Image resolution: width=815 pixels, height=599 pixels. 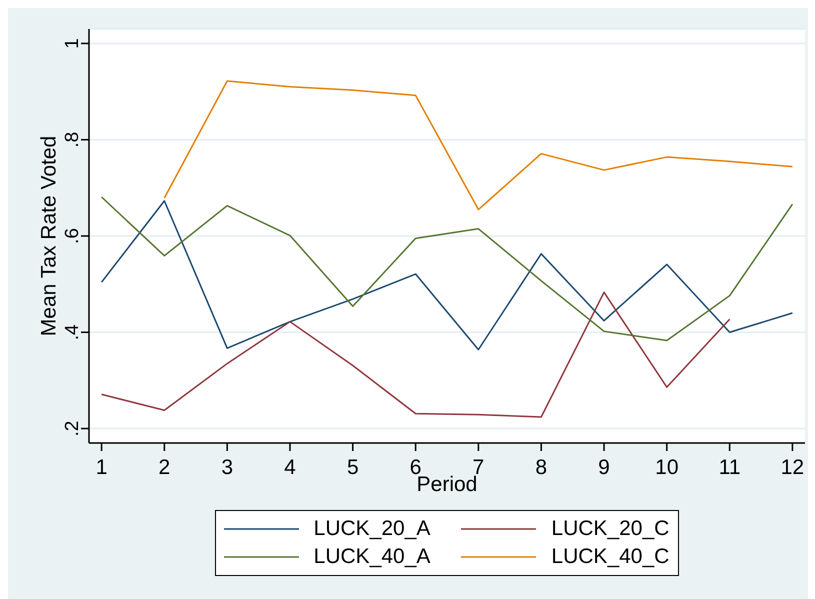 I want to click on y-tick-label: .6, so click(x=72, y=236).